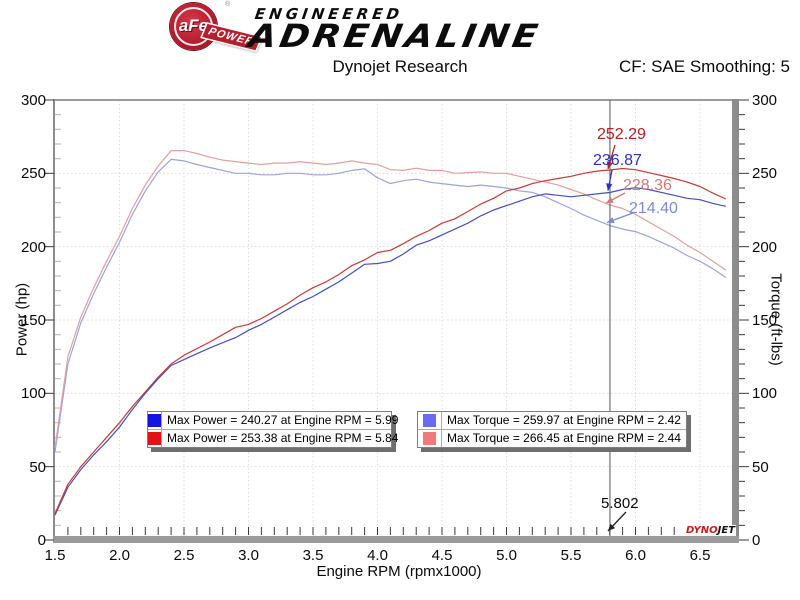 The image size is (800, 600). What do you see at coordinates (399, 571) in the screenshot?
I see `x-axis-title: Engine RPM (rpmx1000)` at bounding box center [399, 571].